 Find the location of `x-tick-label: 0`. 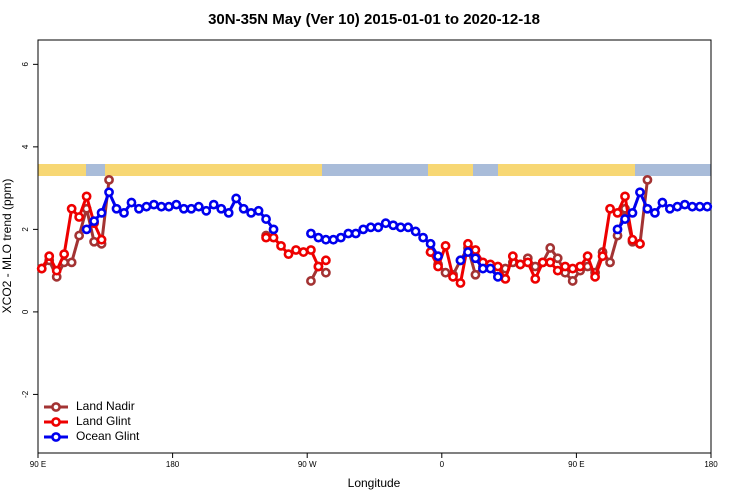

x-tick-label: 0 is located at coordinates (442, 464).